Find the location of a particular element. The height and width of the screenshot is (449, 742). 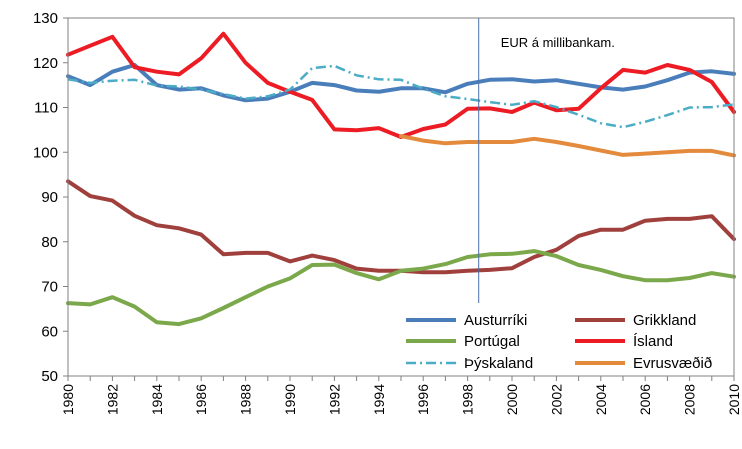

legend-label-5: Þýskaland is located at coordinates (498, 363).